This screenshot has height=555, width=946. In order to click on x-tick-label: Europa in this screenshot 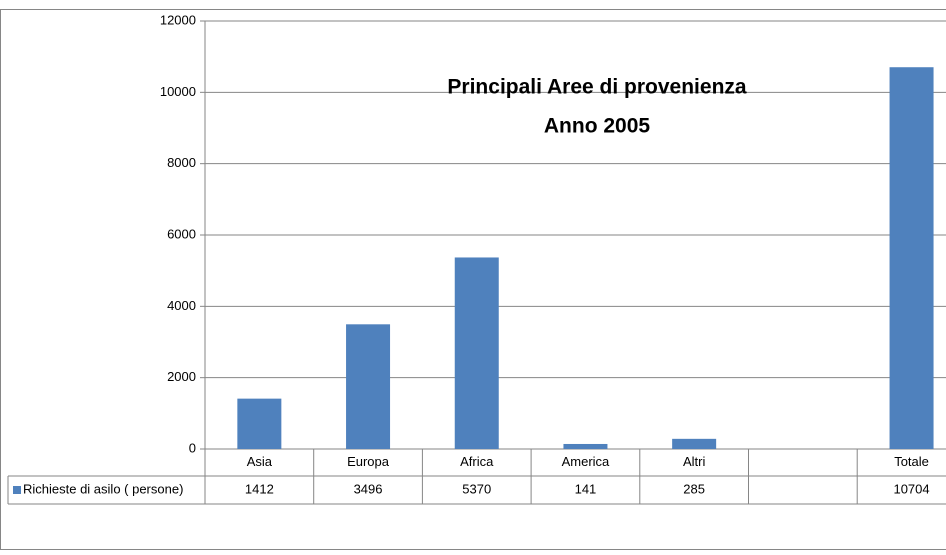, I will do `click(368, 461)`.